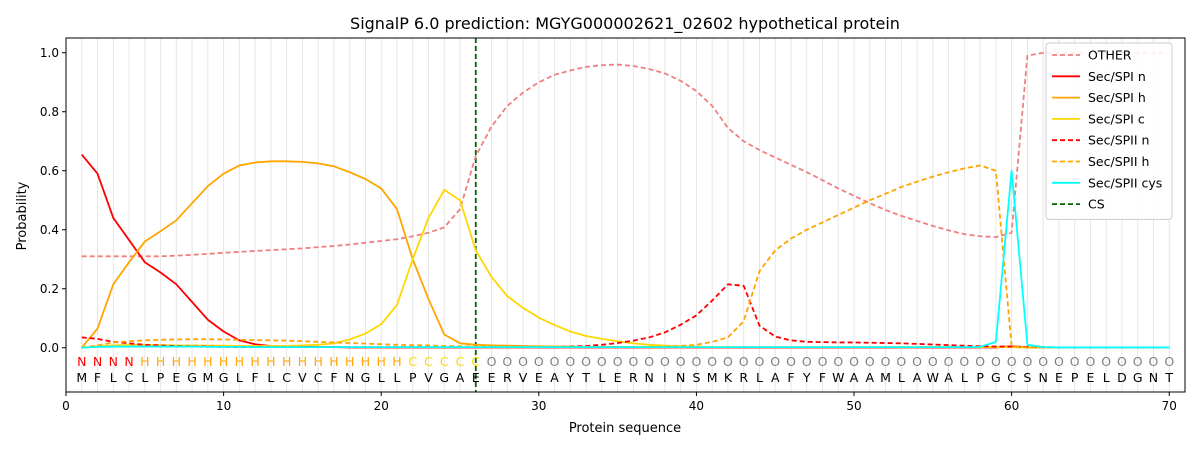 The width and height of the screenshot is (1200, 454). What do you see at coordinates (1122, 377) in the screenshot?
I see `residue-label: D` at bounding box center [1122, 377].